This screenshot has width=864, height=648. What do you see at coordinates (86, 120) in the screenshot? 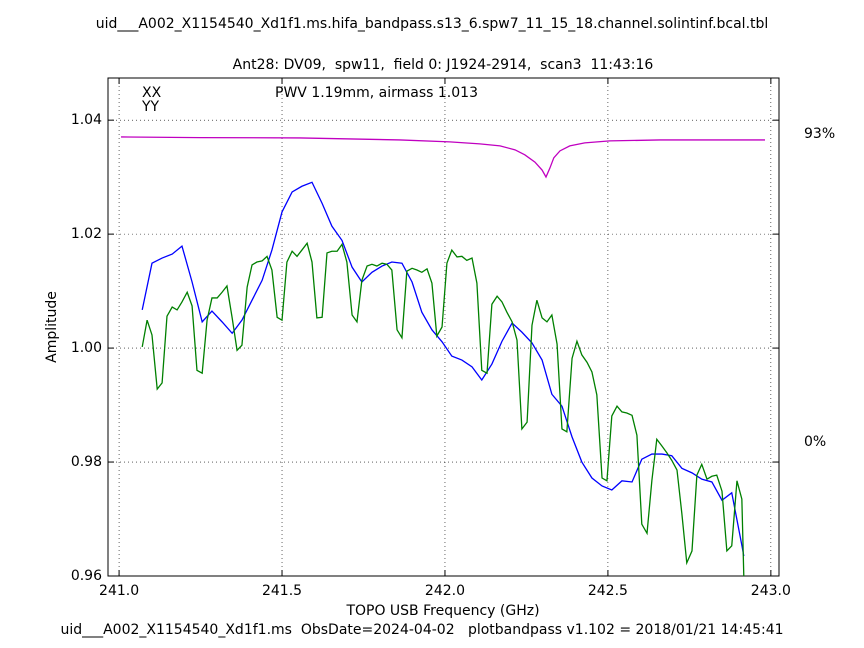
I see `y-tick-label: 1.04` at bounding box center [86, 120].